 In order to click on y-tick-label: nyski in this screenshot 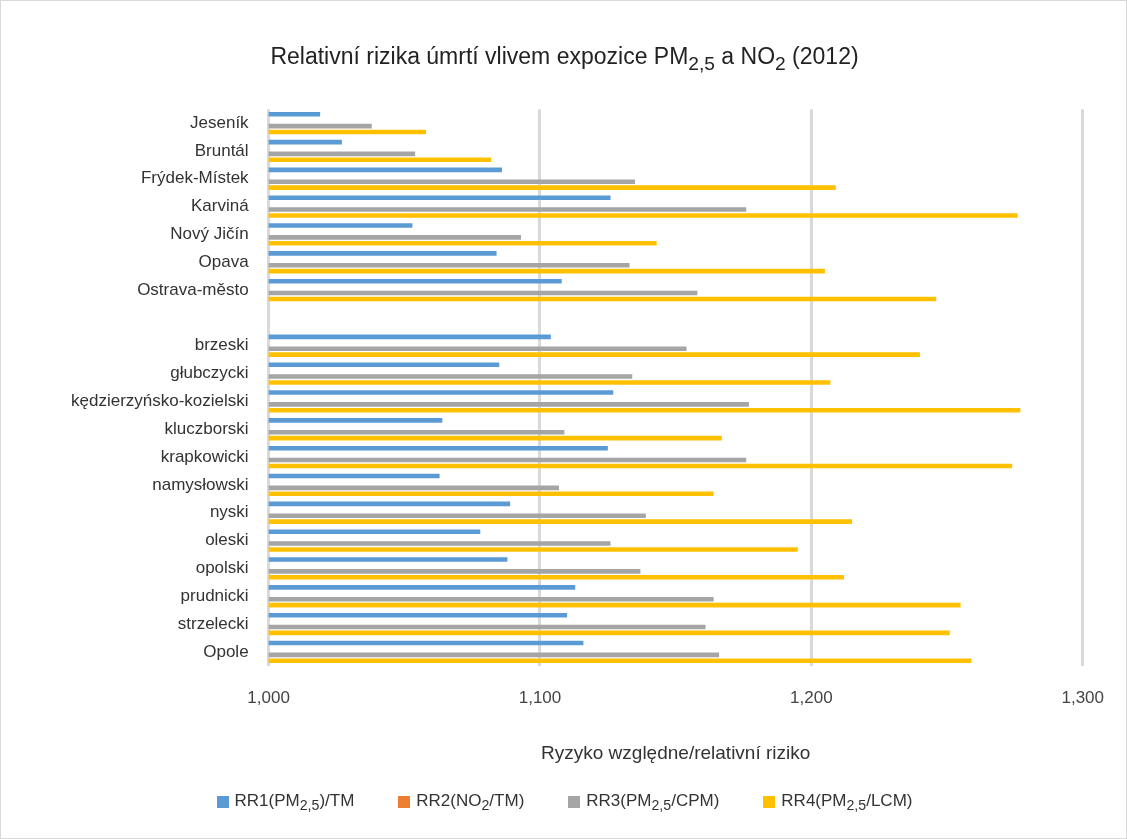, I will do `click(229, 512)`.